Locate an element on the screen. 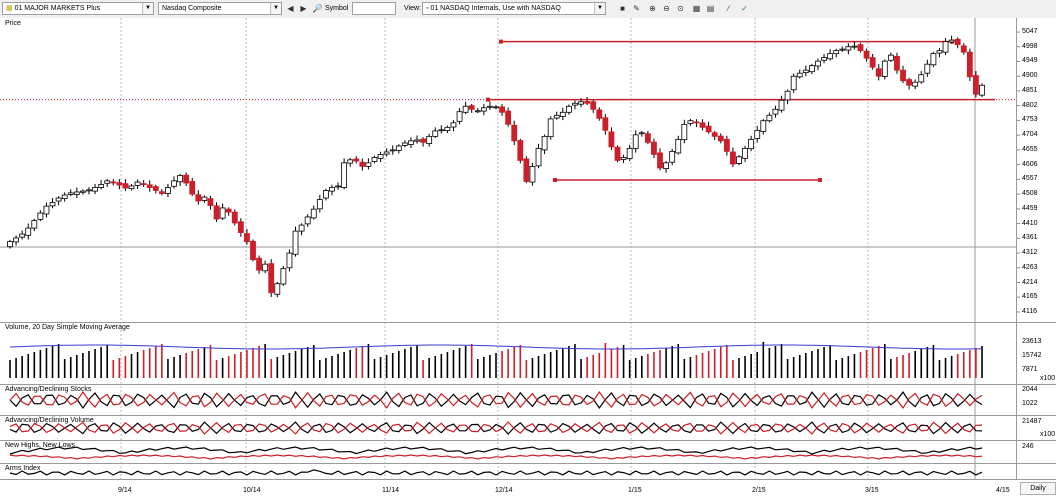  trend-tool-icon: ✓ is located at coordinates (744, 8).